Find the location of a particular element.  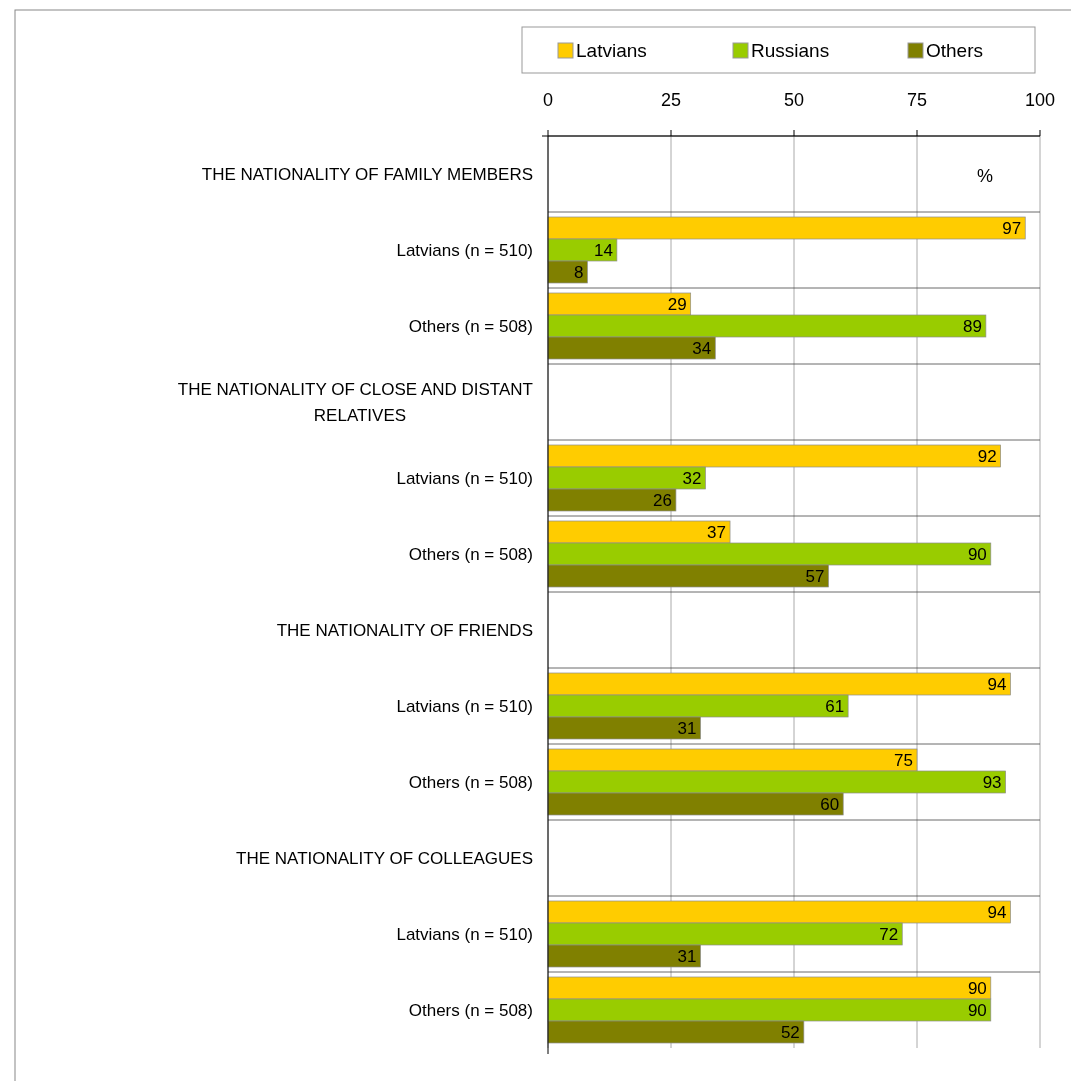

legend-label: Others is located at coordinates (955, 50).